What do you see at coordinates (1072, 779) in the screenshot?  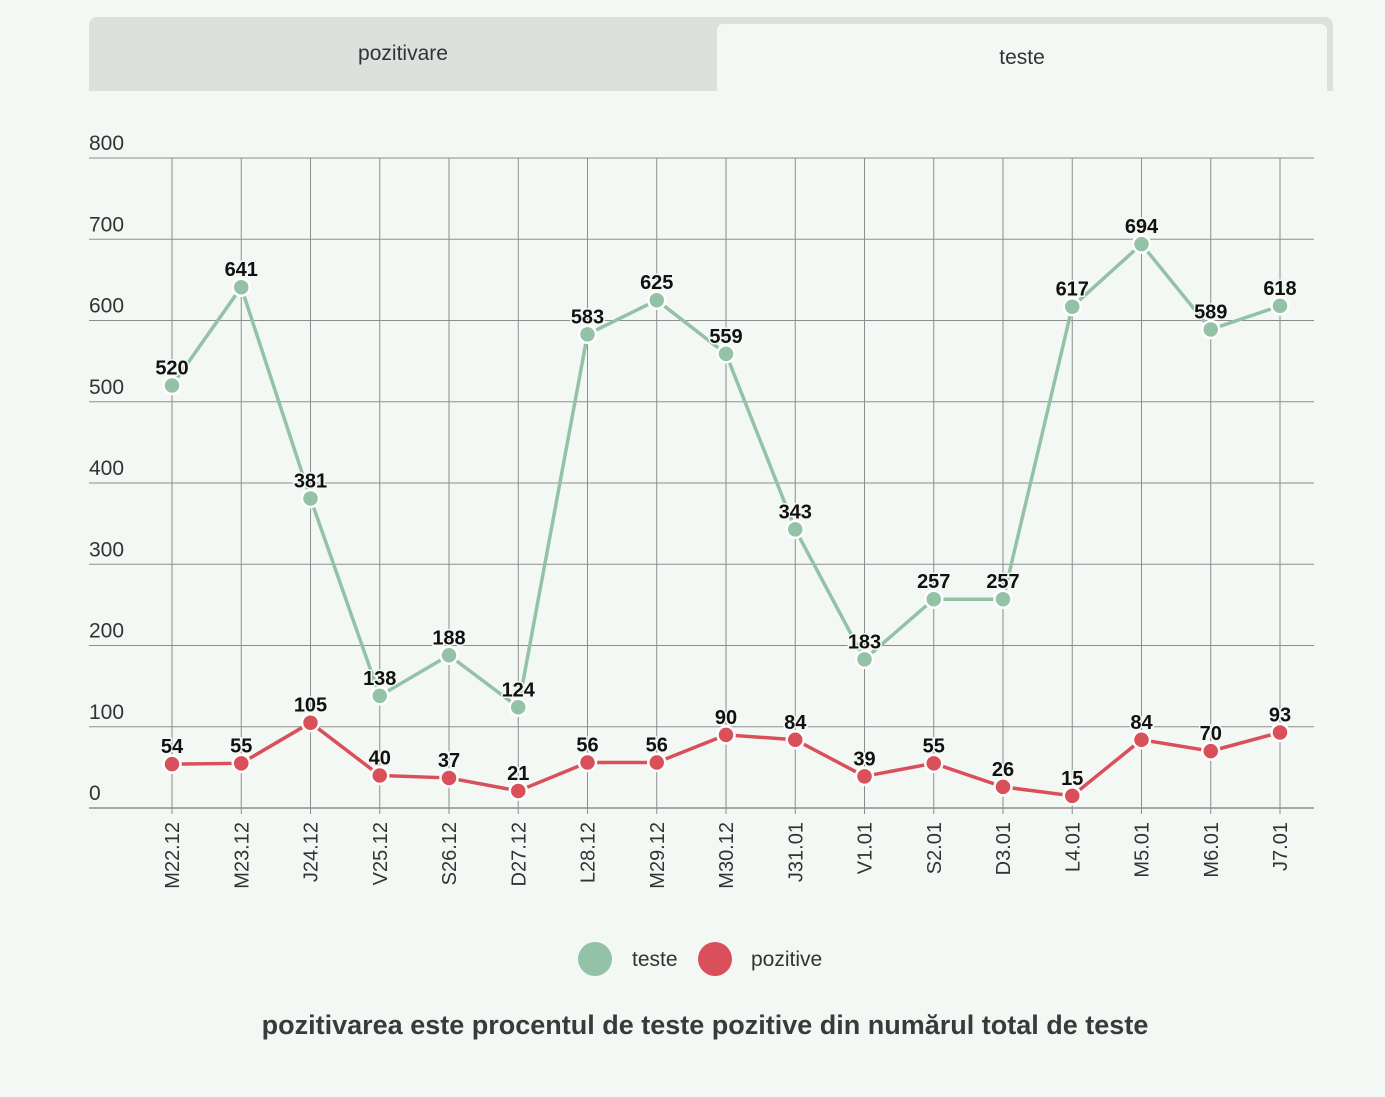 I see `data-label-pozitive: 15` at bounding box center [1072, 779].